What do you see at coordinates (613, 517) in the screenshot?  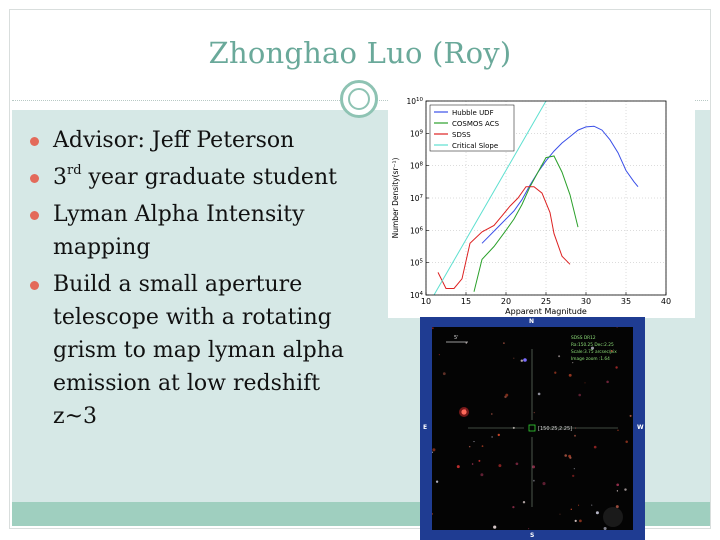 I see `faint-galaxy` at bounding box center [613, 517].